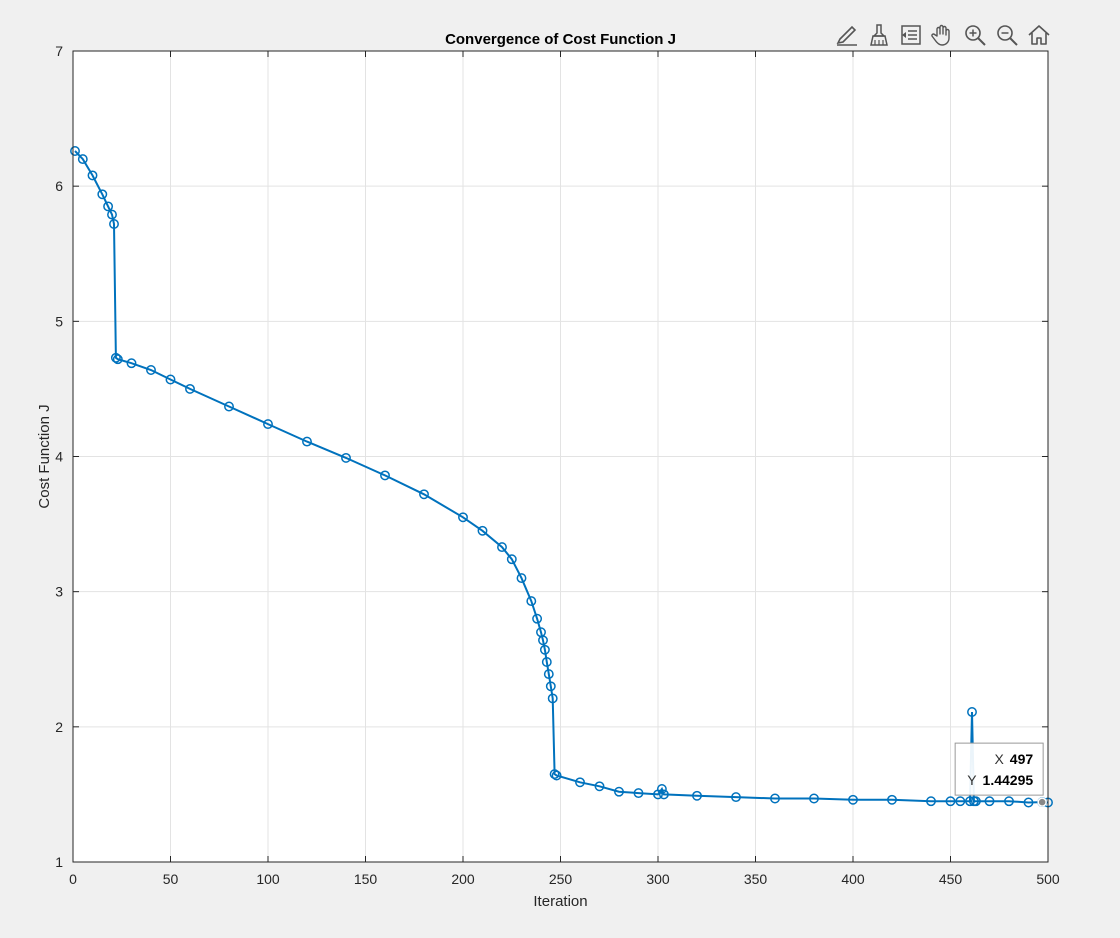 This screenshot has width=1120, height=938. Describe the element at coordinates (1008, 780) in the screenshot. I see `data-tip-y-value: 1.44295` at that location.